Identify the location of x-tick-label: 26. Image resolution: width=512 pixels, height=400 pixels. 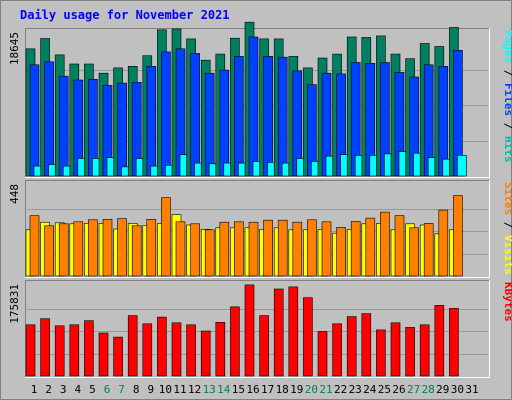
(398, 389).